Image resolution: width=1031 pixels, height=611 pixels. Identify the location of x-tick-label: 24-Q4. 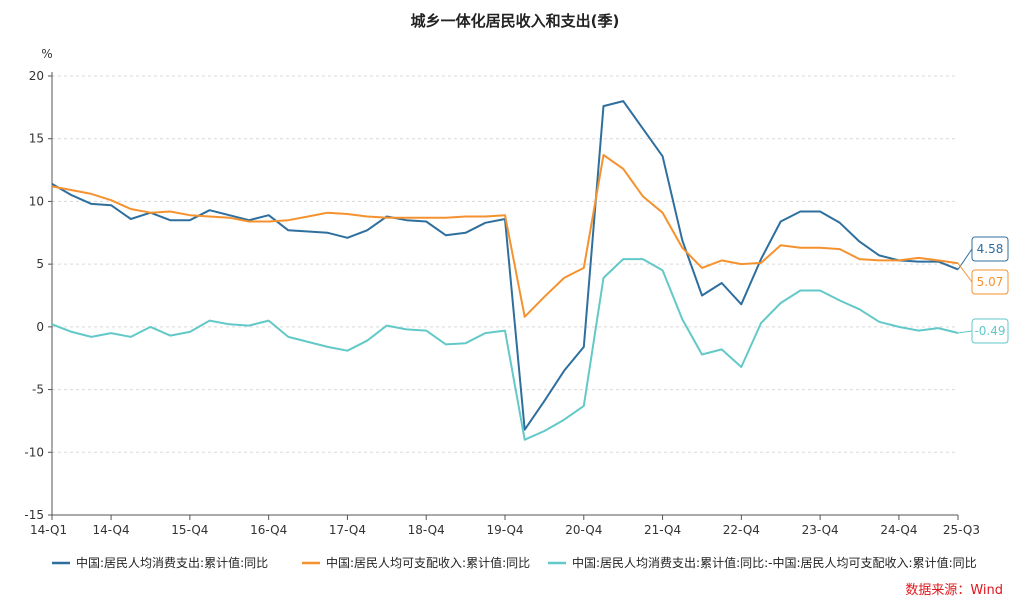
(898, 530).